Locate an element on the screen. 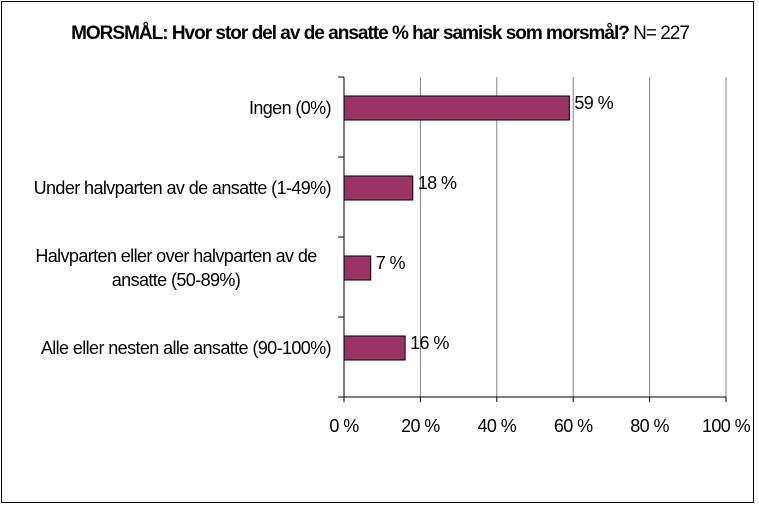  category-label: Alle eller nesten alle ansatte (90-100%) is located at coordinates (186, 348).